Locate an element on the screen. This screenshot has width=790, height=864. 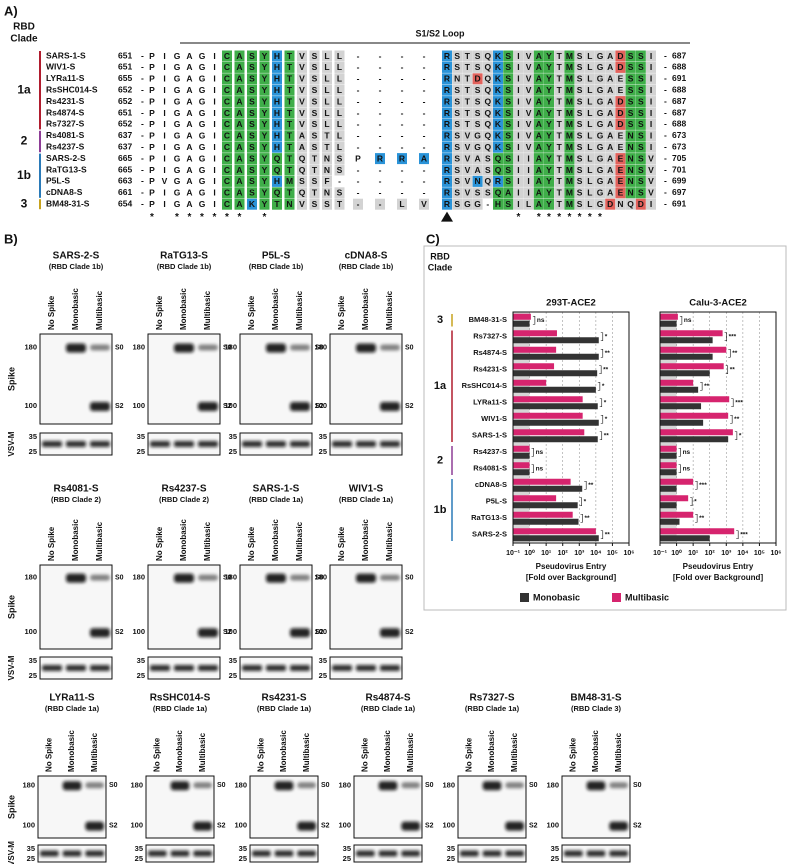
blot-axis-label: VSV-M is located at coordinates (11, 852).